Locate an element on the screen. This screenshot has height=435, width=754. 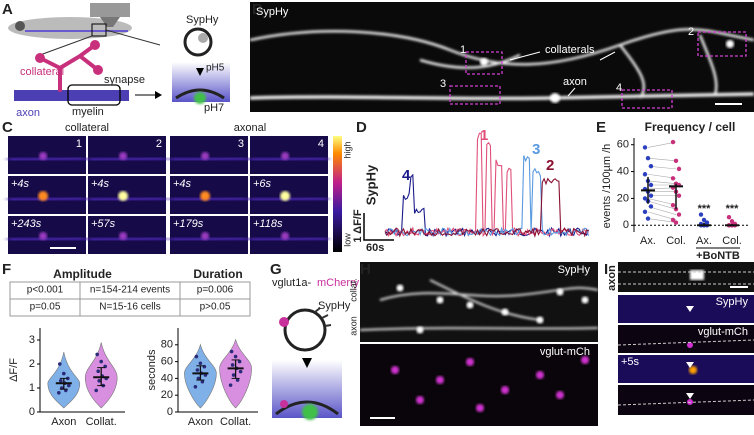
roi-image-grid is located at coordinates (168, 195).